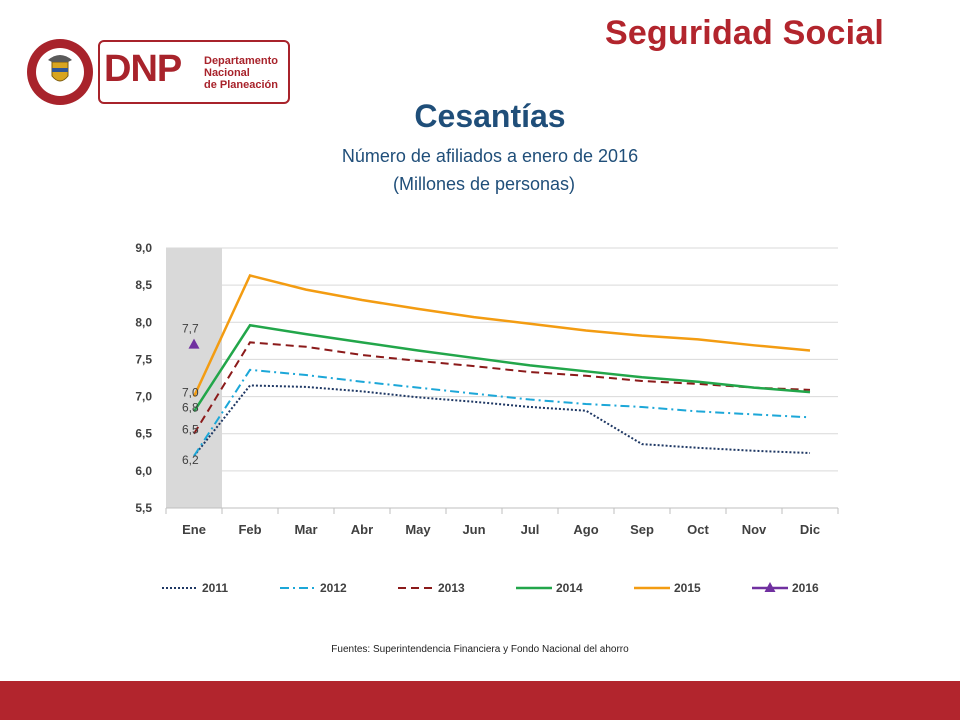  What do you see at coordinates (810, 529) in the screenshot?
I see `x-tick-label: Dic` at bounding box center [810, 529].